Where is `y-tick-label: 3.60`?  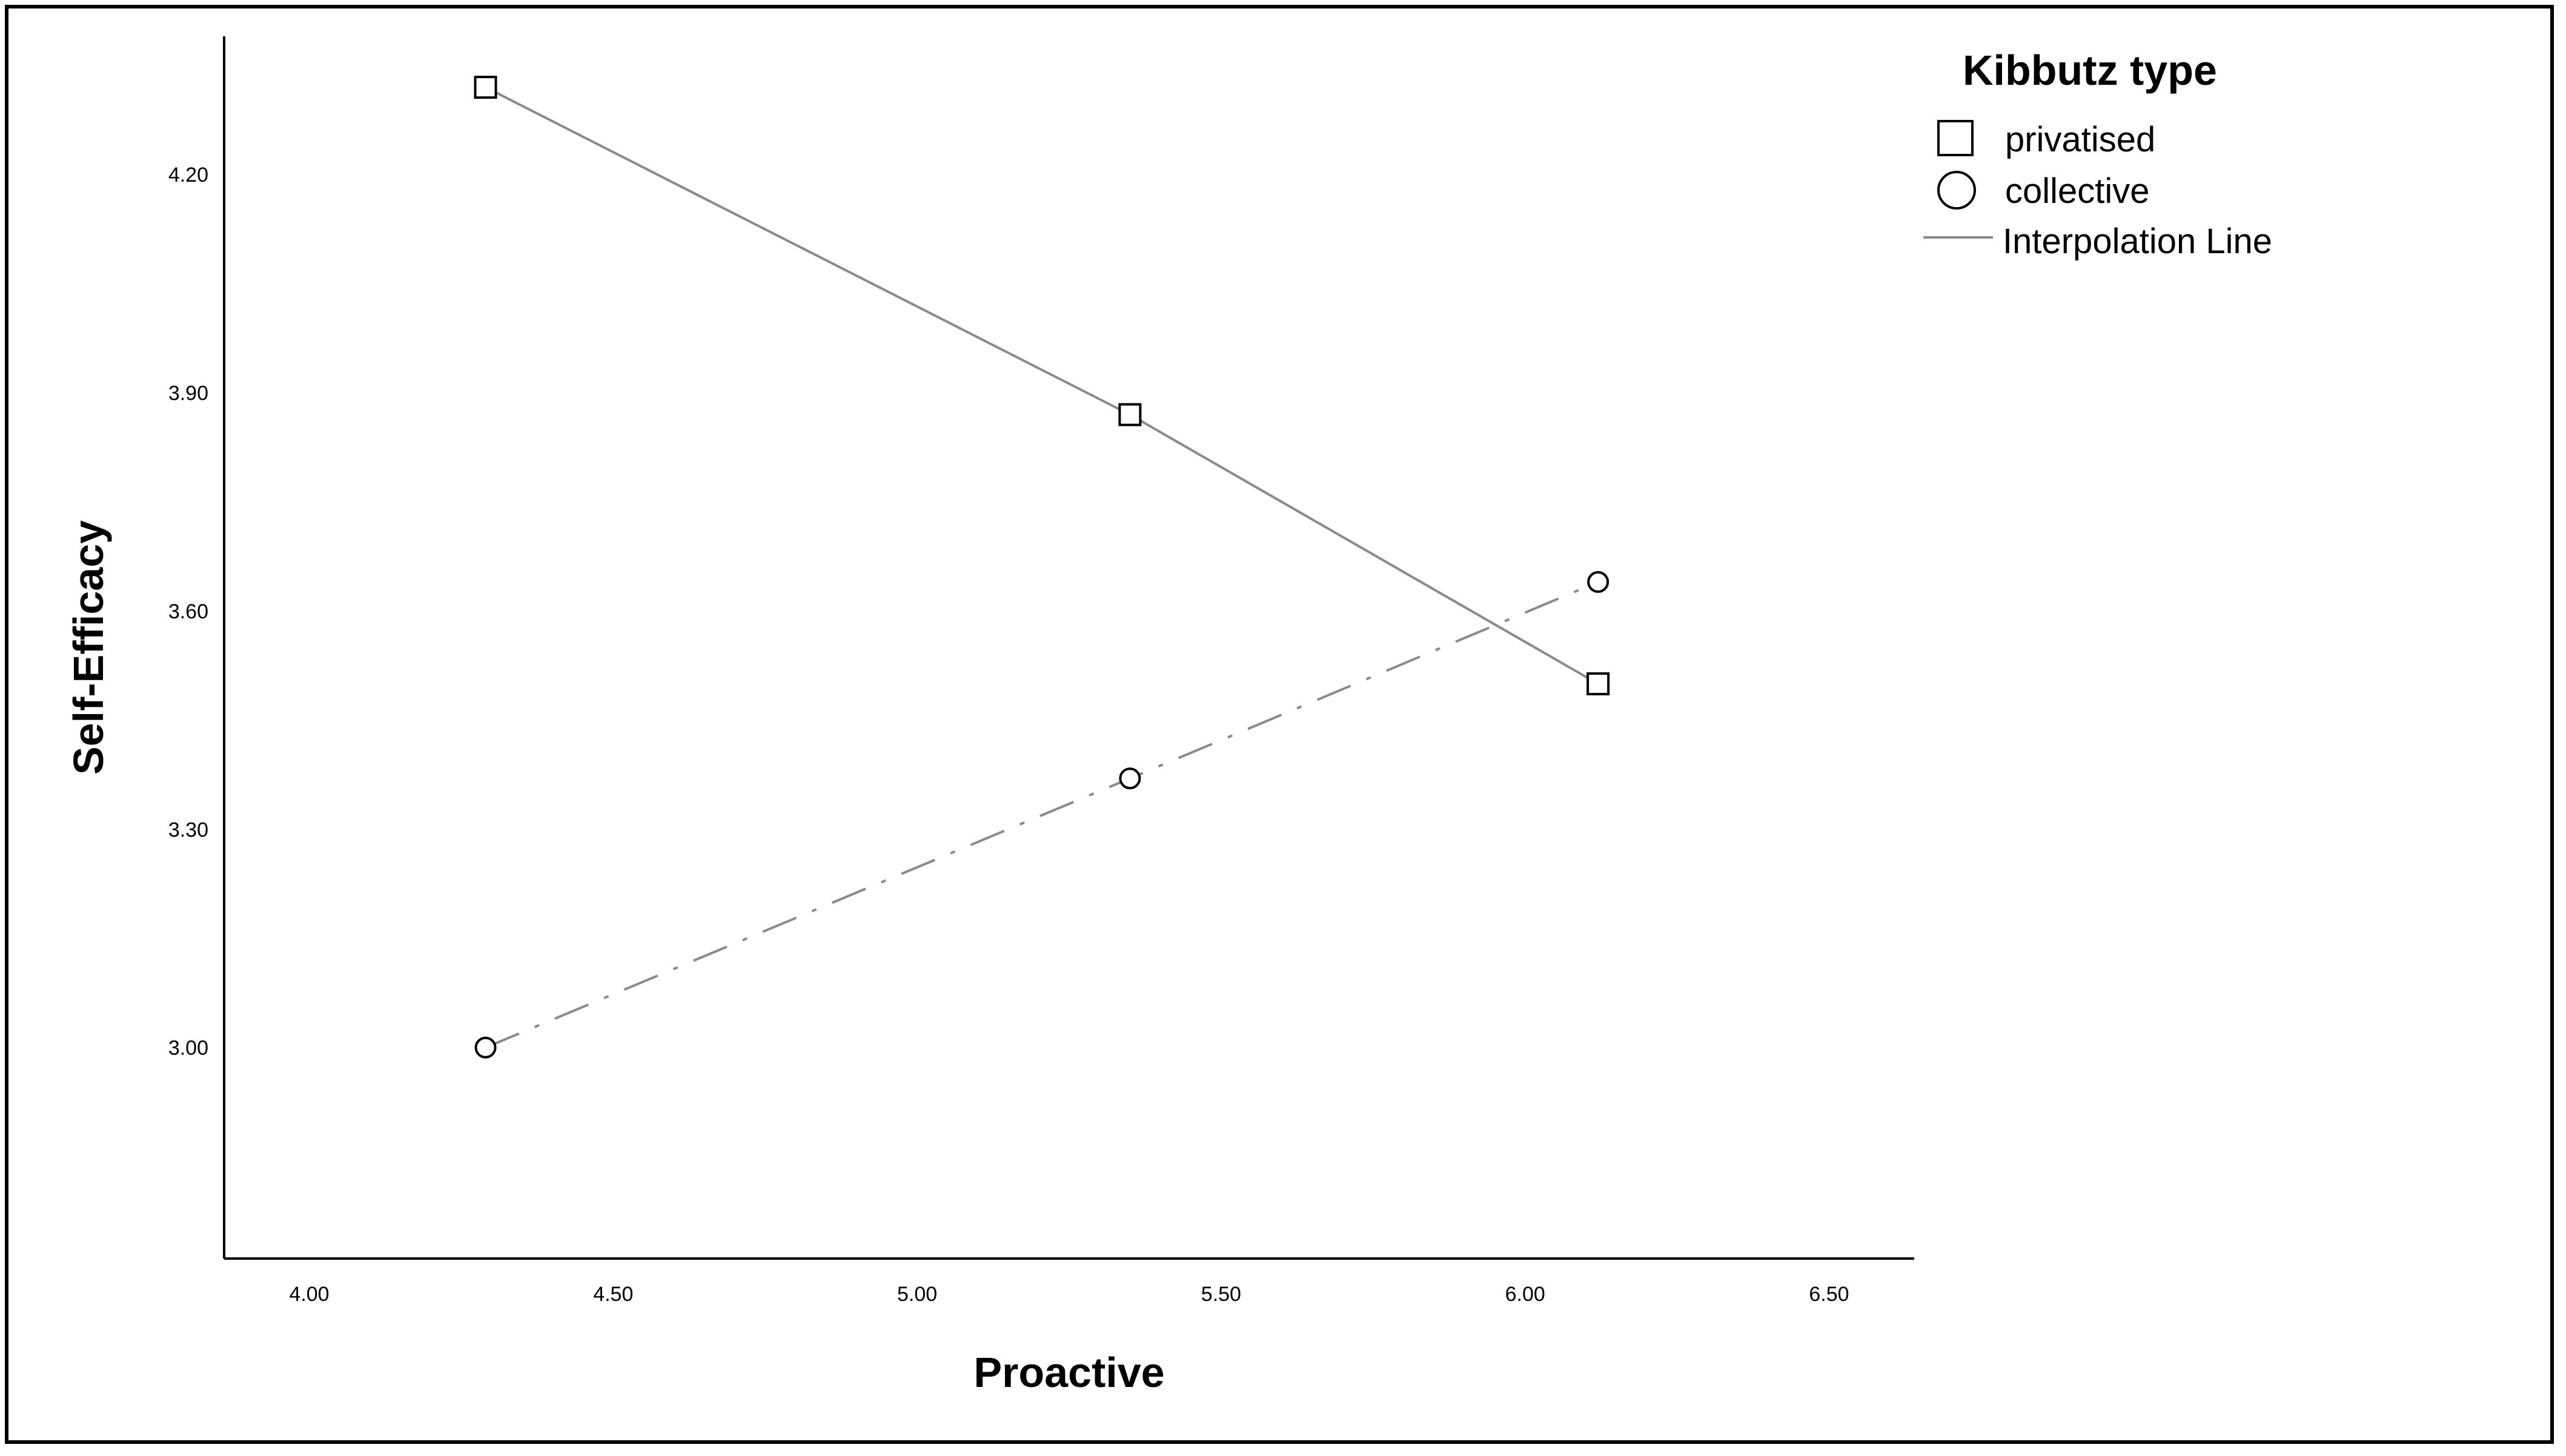
y-tick-label: 3.60 is located at coordinates (188, 611).